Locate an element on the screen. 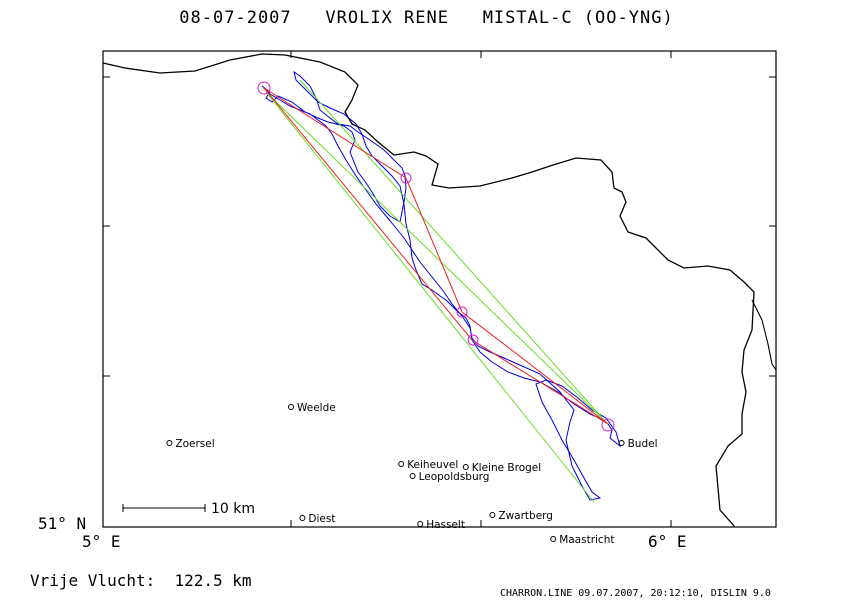  meuse-border is located at coordinates (764, 335).